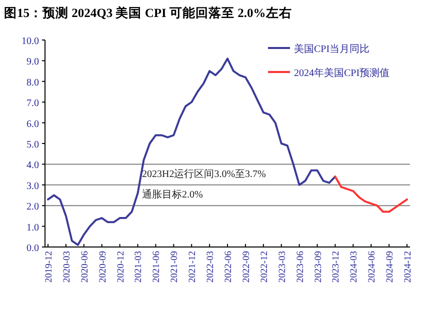  I want to click on ref-line-label: 2023H2运行区间3.0%至3.7%, so click(204, 174).